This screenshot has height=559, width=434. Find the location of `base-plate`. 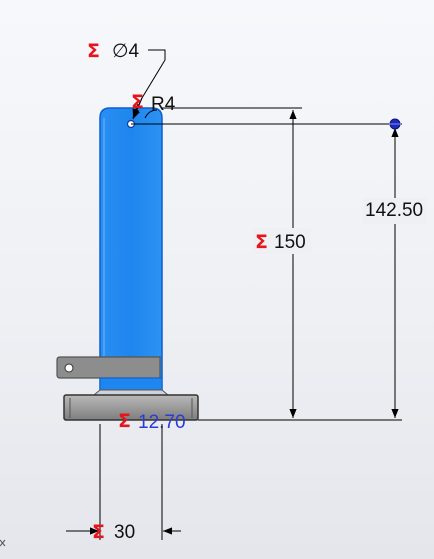

base-plate is located at coordinates (131, 407).